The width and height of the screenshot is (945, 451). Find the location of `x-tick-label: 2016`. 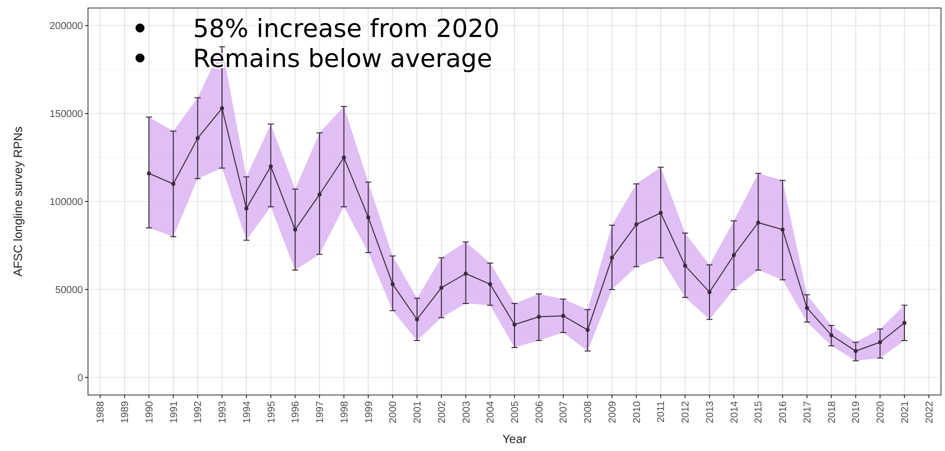

x-tick-label: 2016 is located at coordinates (784, 412).